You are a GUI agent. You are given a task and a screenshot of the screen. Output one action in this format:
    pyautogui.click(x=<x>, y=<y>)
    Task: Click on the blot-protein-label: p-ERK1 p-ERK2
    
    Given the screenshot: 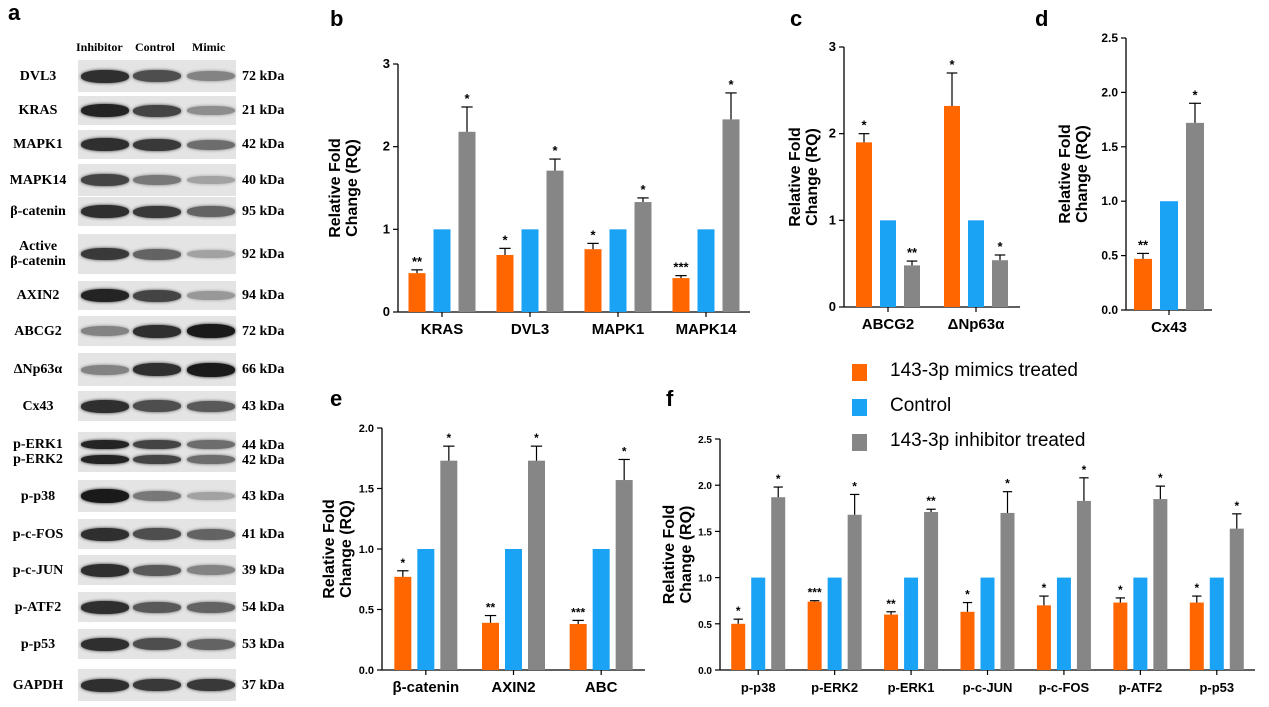 What is the action you would take?
    pyautogui.click(x=38, y=452)
    